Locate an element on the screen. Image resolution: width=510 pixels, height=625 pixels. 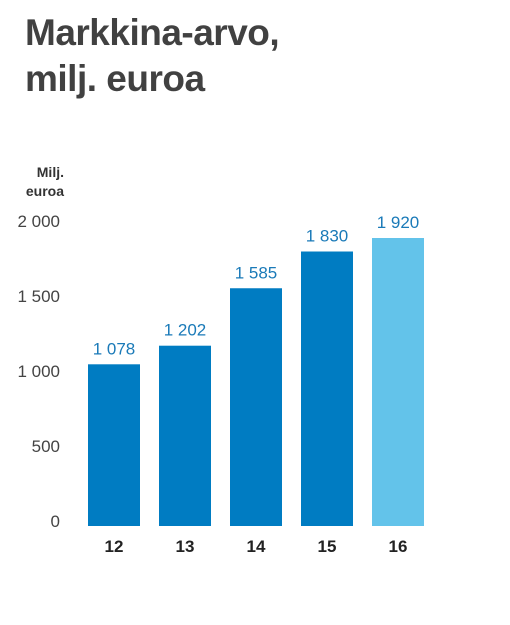
chart-title-line-1: Markkina-arvo, is located at coordinates (152, 32).